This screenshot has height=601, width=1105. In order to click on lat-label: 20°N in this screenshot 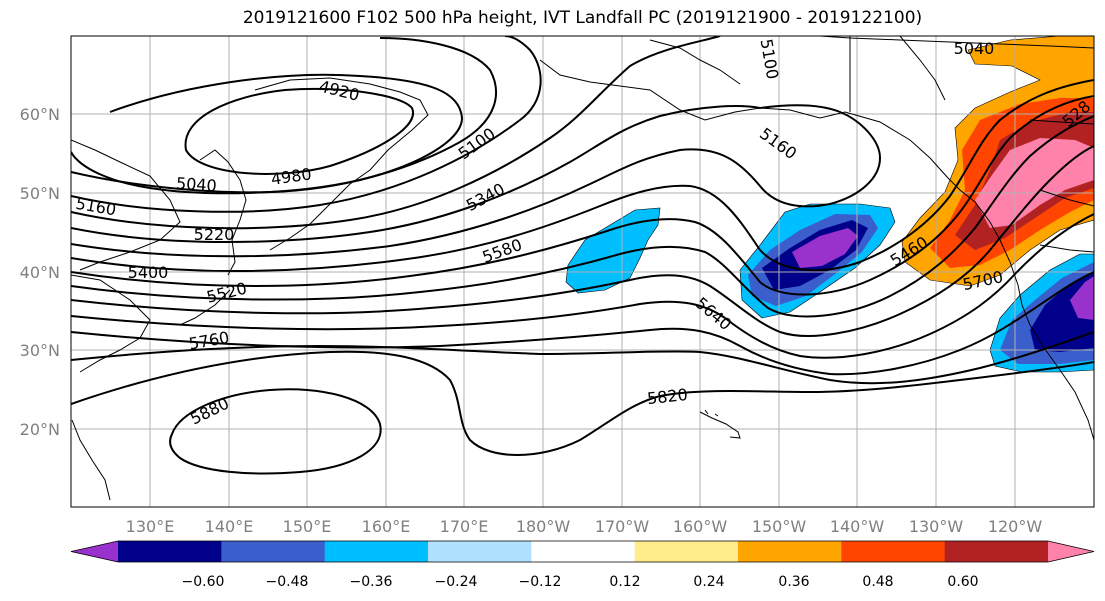, I will do `click(40, 429)`.